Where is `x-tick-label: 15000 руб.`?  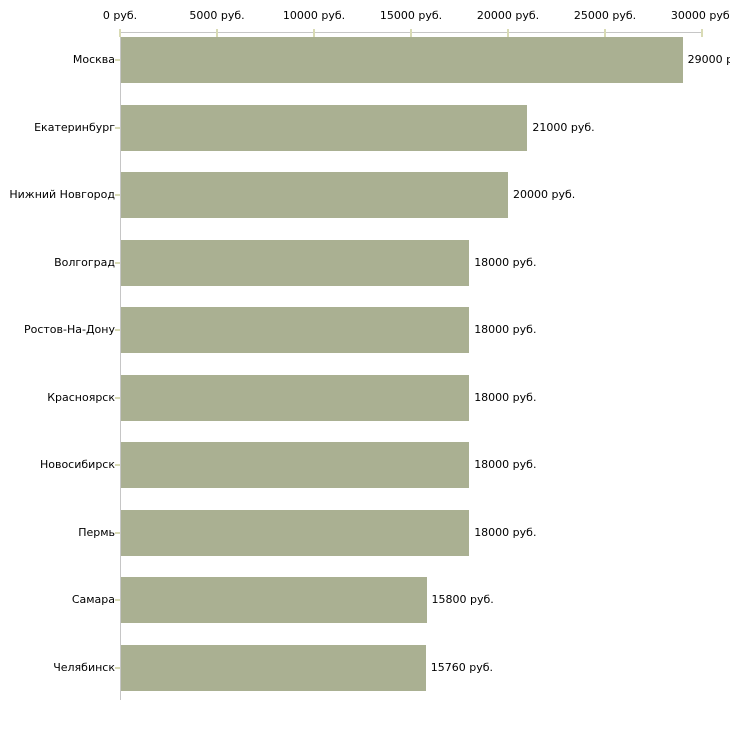 x-tick-label: 15000 руб. is located at coordinates (411, 15).